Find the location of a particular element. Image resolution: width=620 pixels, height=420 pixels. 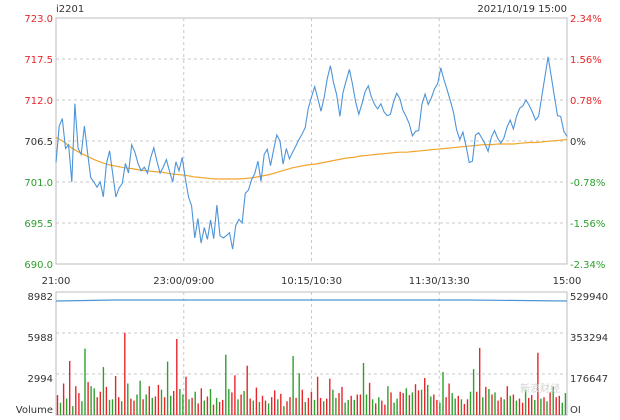

price-tick-label: 706.5 is located at coordinates (38, 142).